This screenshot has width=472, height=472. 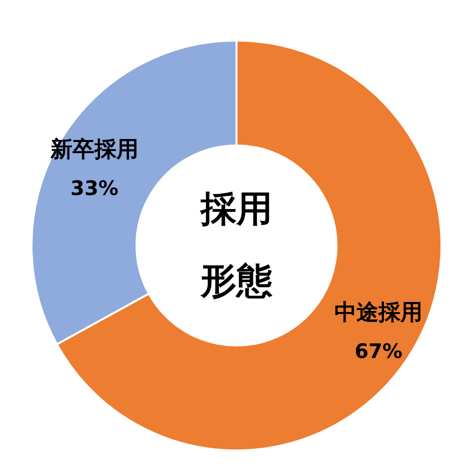 What do you see at coordinates (94, 188) in the screenshot?
I see `data-label: 33%` at bounding box center [94, 188].